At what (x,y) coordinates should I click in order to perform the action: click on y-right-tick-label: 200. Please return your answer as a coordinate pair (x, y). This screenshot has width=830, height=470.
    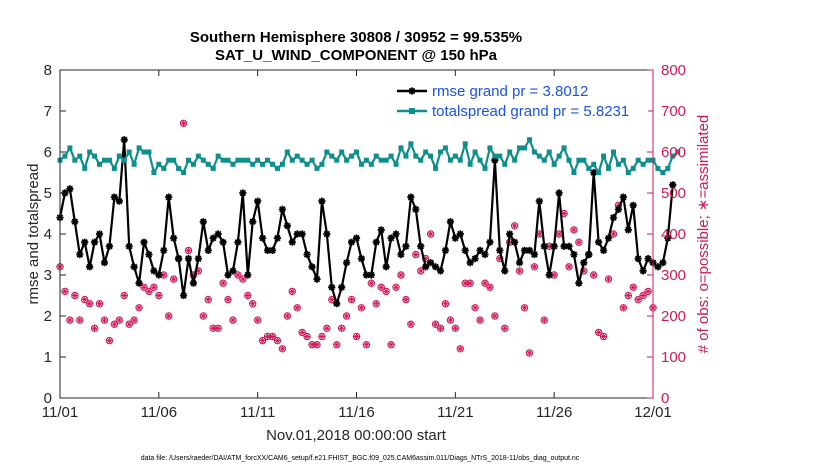
    Looking at the image, I should click on (673, 316).